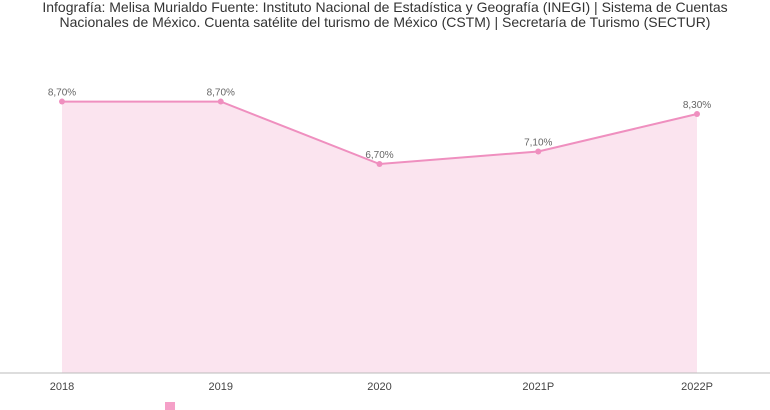 This screenshot has width=770, height=410. Describe the element at coordinates (379, 387) in the screenshot. I see `x-tick-label: 2020` at that location.